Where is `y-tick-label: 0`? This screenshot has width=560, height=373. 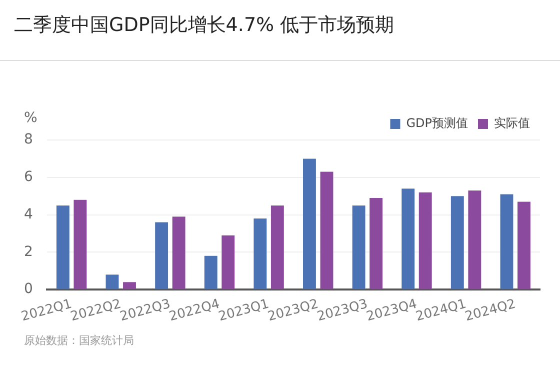
y-tick-label: 0 is located at coordinates (28, 289).